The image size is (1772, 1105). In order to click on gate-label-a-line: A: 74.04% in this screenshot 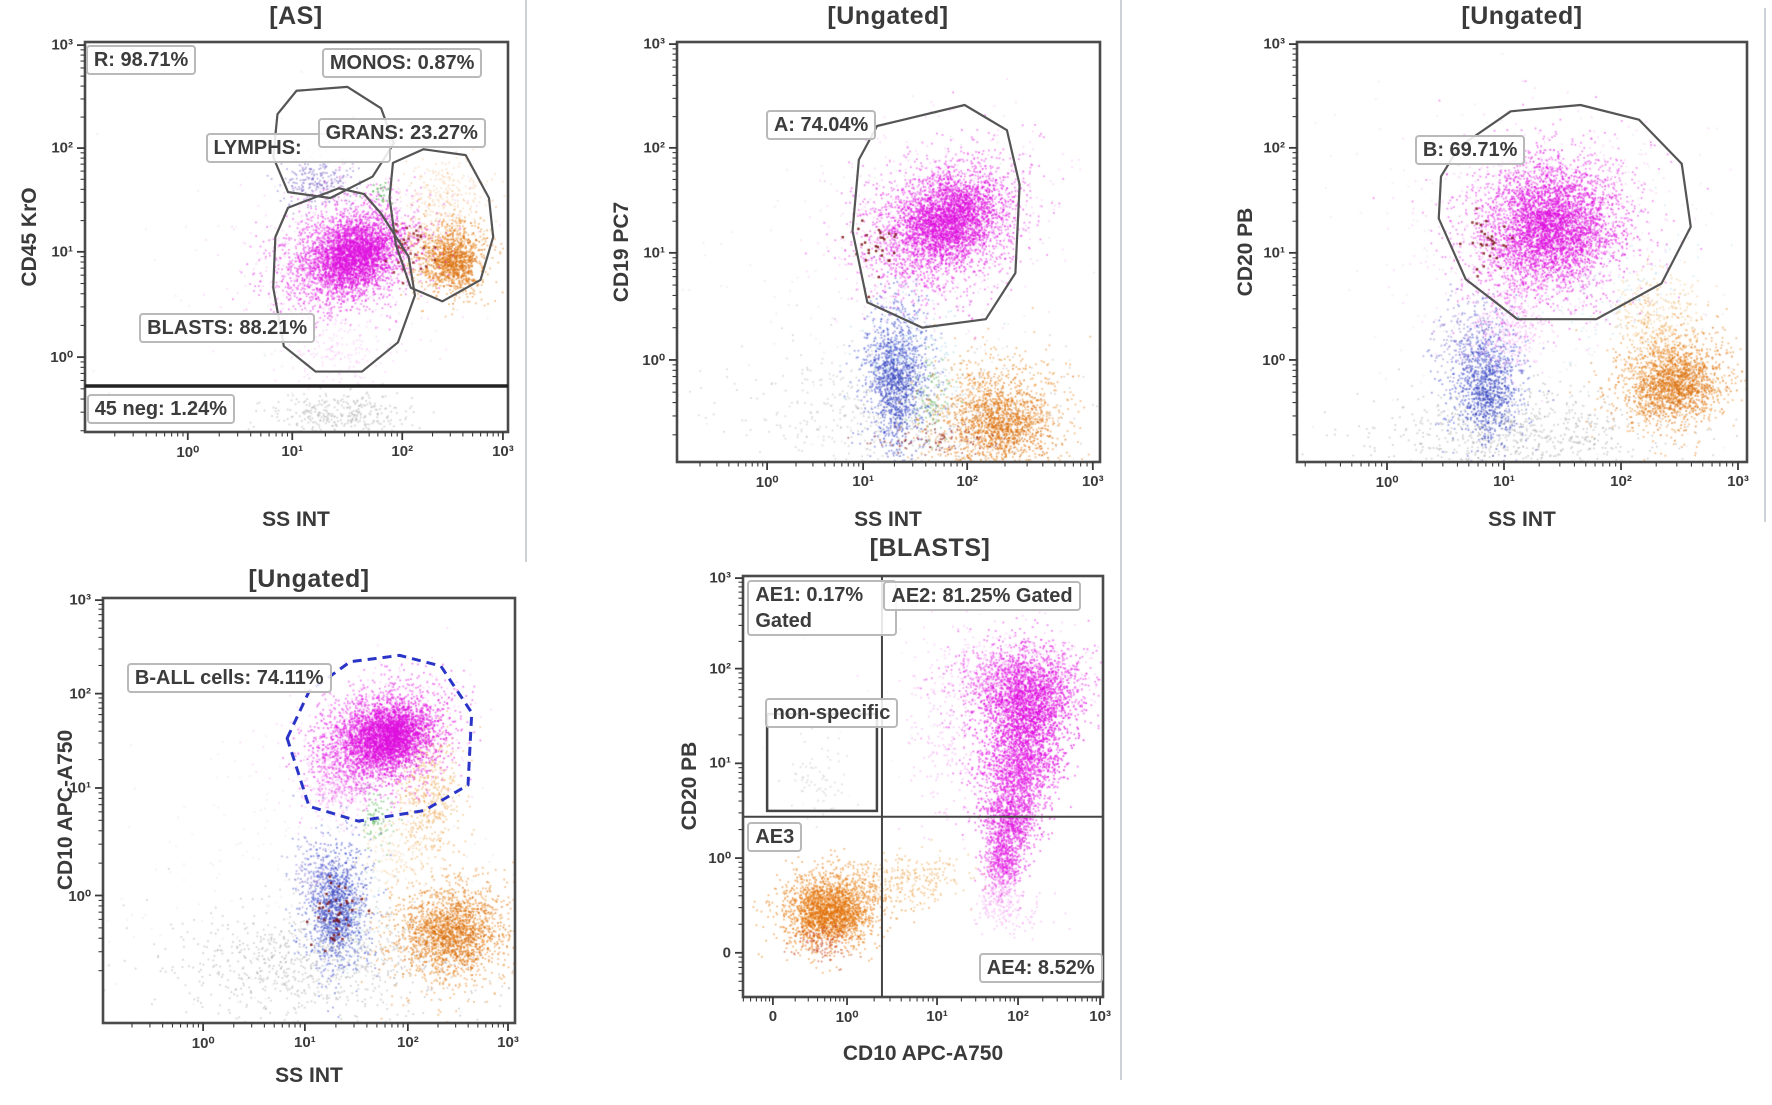, I will do `click(821, 125)`.